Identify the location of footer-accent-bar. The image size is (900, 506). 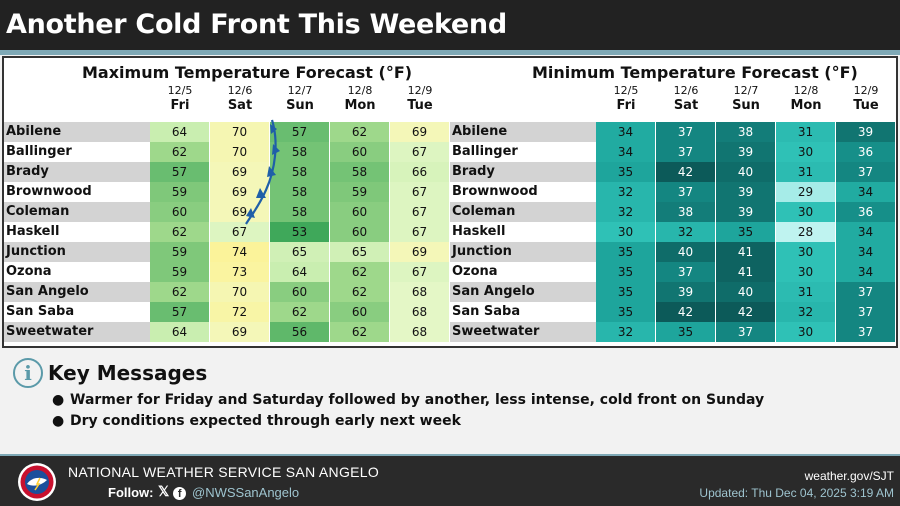
(450, 455).